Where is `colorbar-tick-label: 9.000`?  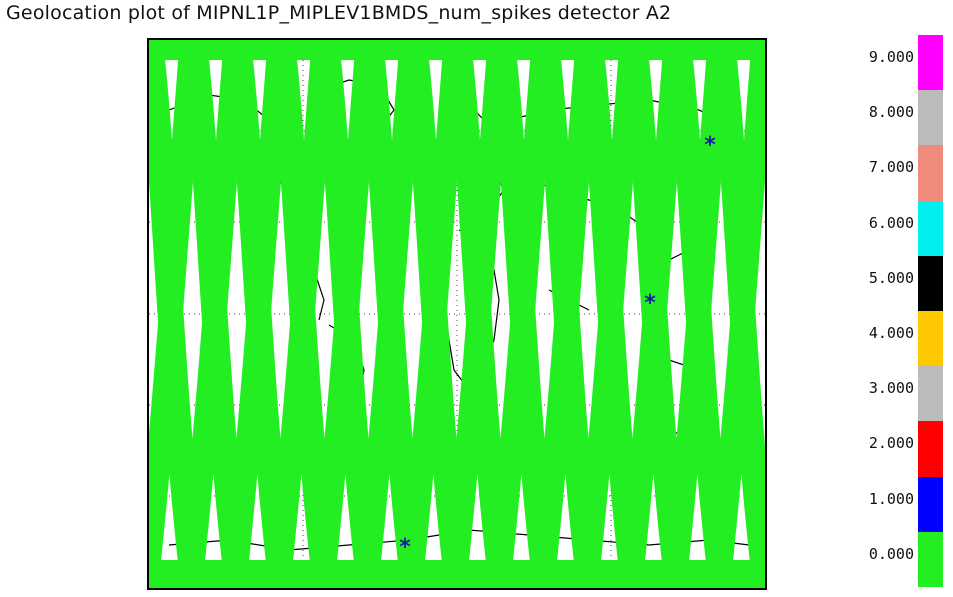 colorbar-tick-label: 9.000 is located at coordinates (891, 57).